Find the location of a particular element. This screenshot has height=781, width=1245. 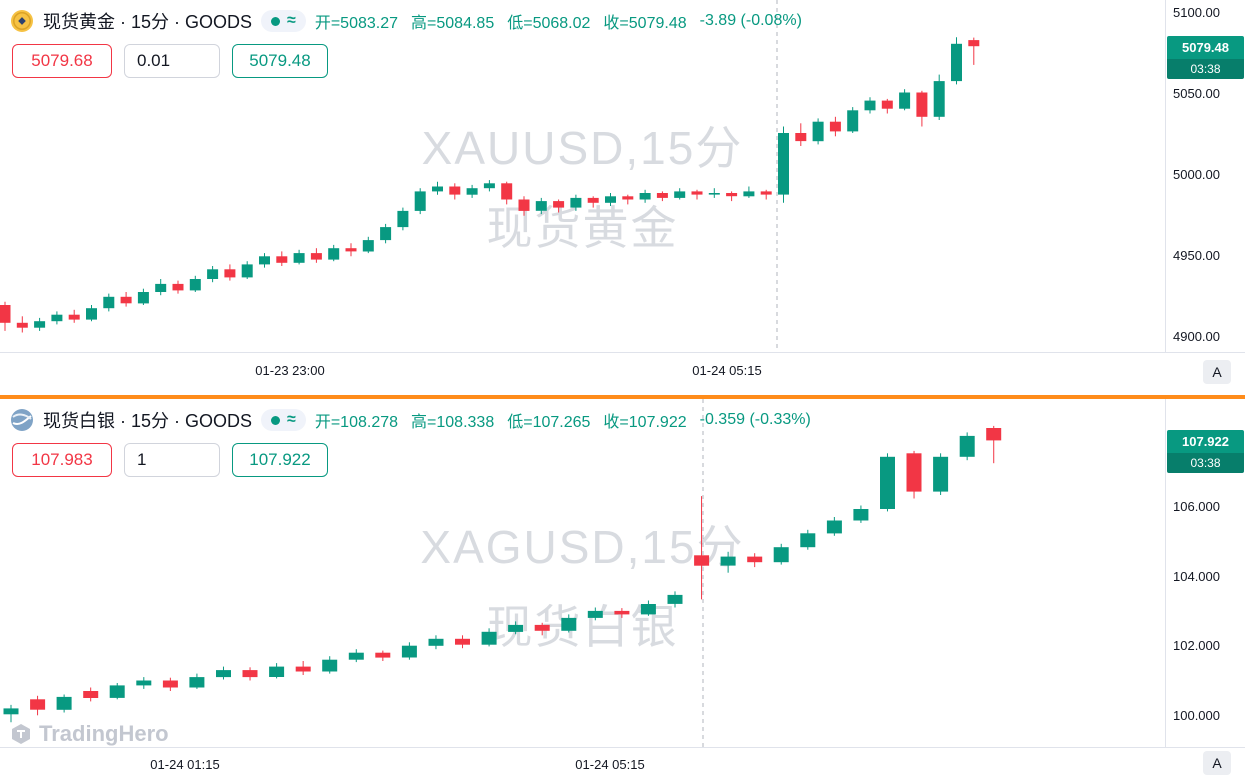

change-value: -3.89 (-0.08%) is located at coordinates (750, 20).